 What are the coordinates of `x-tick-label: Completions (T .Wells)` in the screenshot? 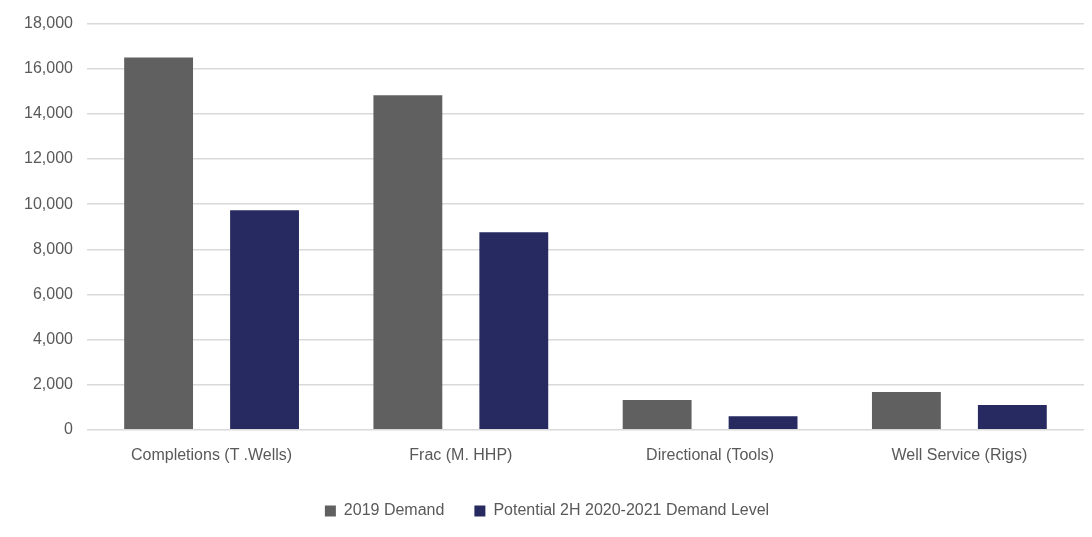 It's located at (211, 454).